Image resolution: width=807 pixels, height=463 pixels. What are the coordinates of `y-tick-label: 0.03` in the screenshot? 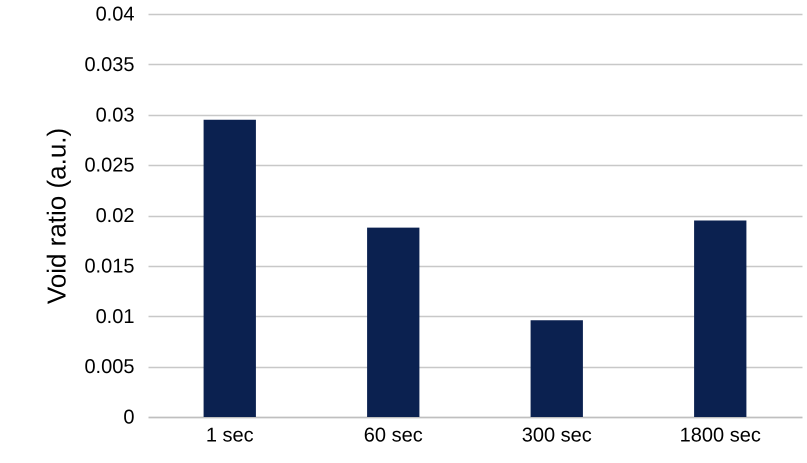 It's located at (115, 115).